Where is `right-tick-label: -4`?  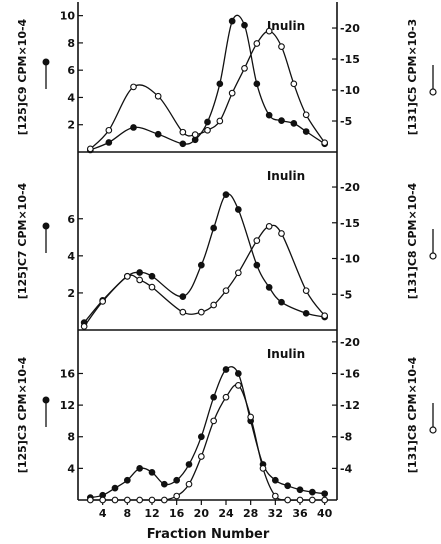 right-tick-label: -4 is located at coordinates (346, 468).